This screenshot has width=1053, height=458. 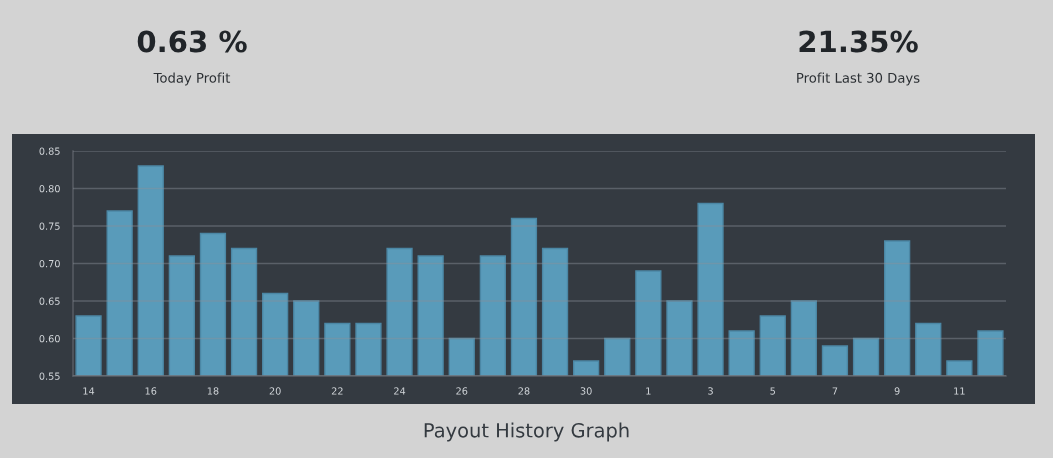 What do you see at coordinates (213, 391) in the screenshot?
I see `x-tick-label: 18` at bounding box center [213, 391].